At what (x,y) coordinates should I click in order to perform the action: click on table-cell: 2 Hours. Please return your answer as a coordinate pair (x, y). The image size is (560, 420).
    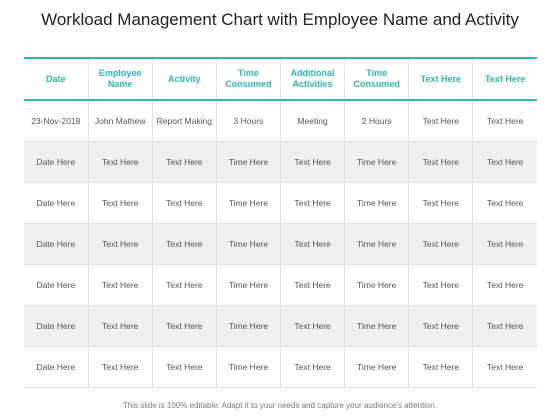
    Looking at the image, I should click on (376, 121).